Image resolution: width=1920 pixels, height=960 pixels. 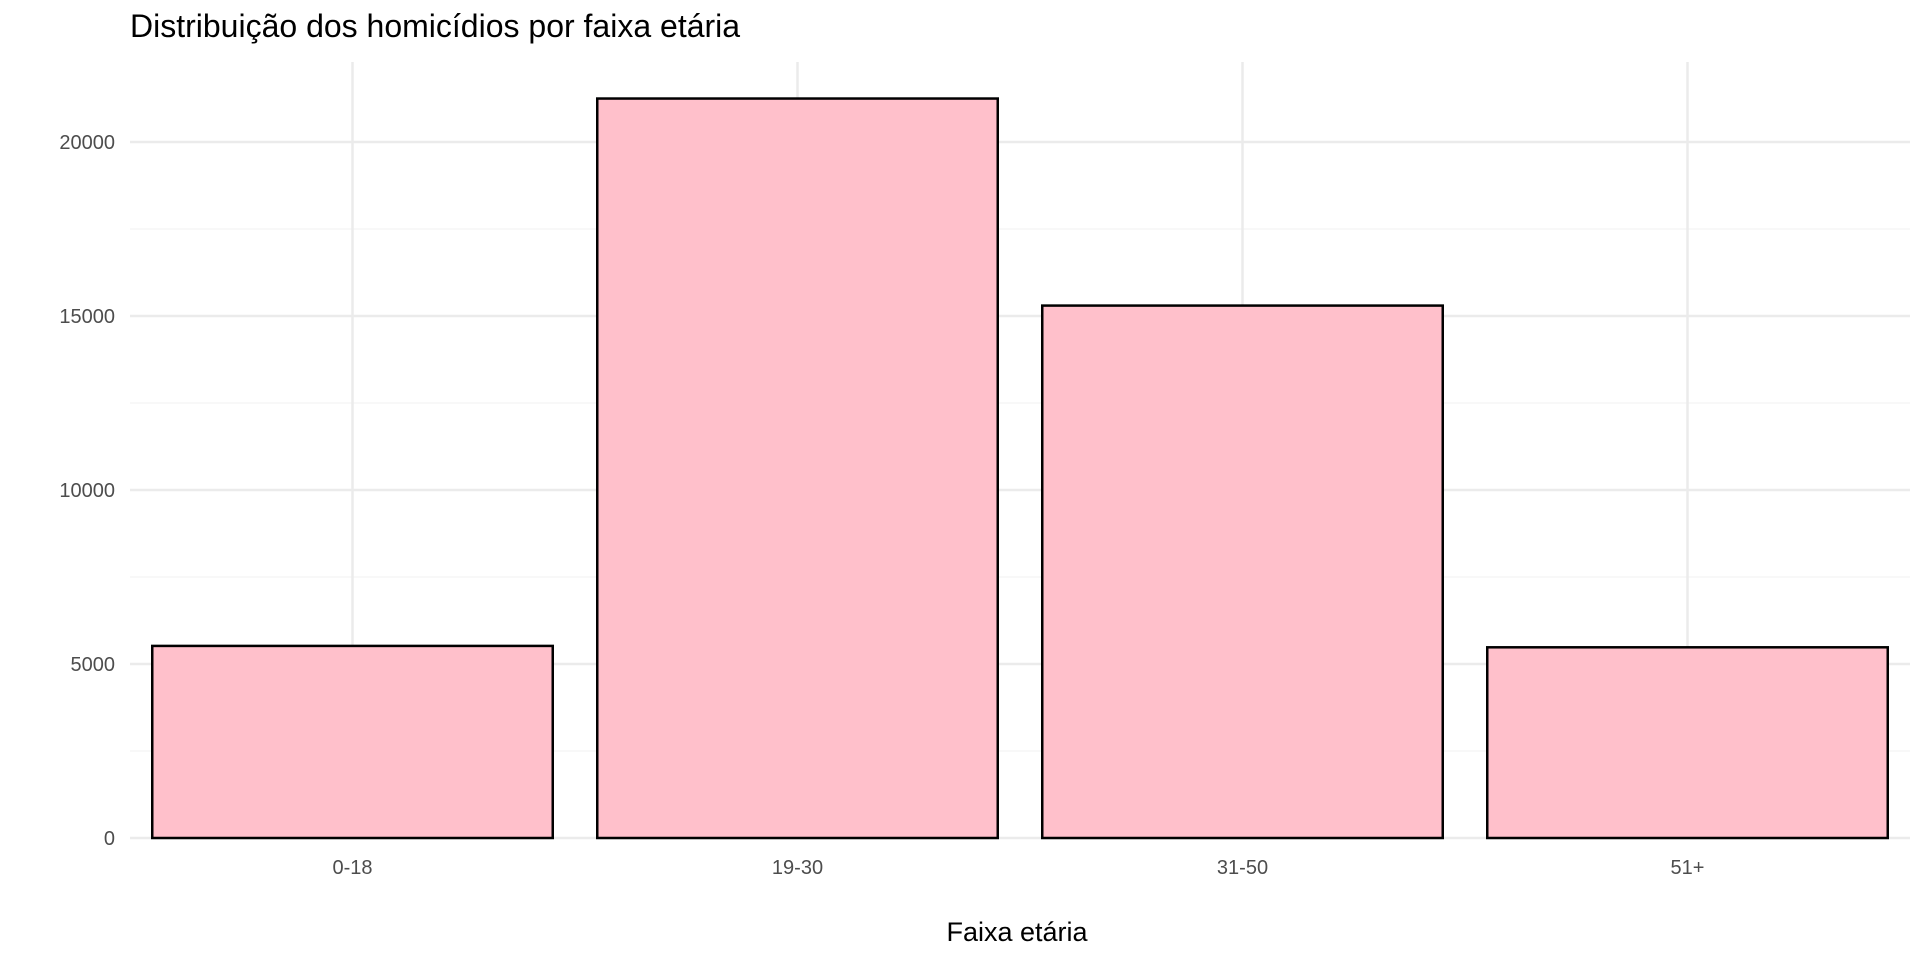 I want to click on x-tick-label: 31-50, so click(x=1242, y=868).